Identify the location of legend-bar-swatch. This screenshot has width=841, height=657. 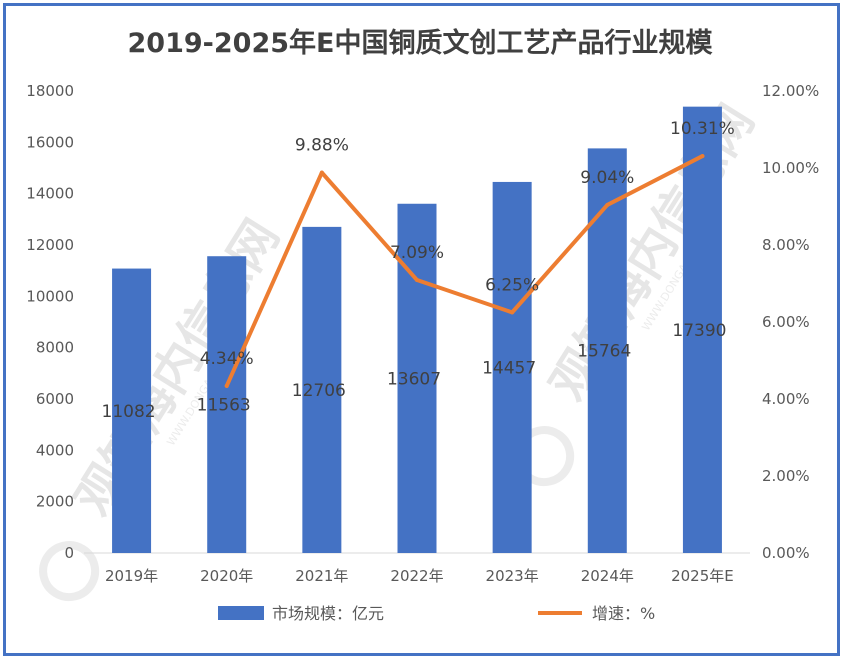
(241, 613).